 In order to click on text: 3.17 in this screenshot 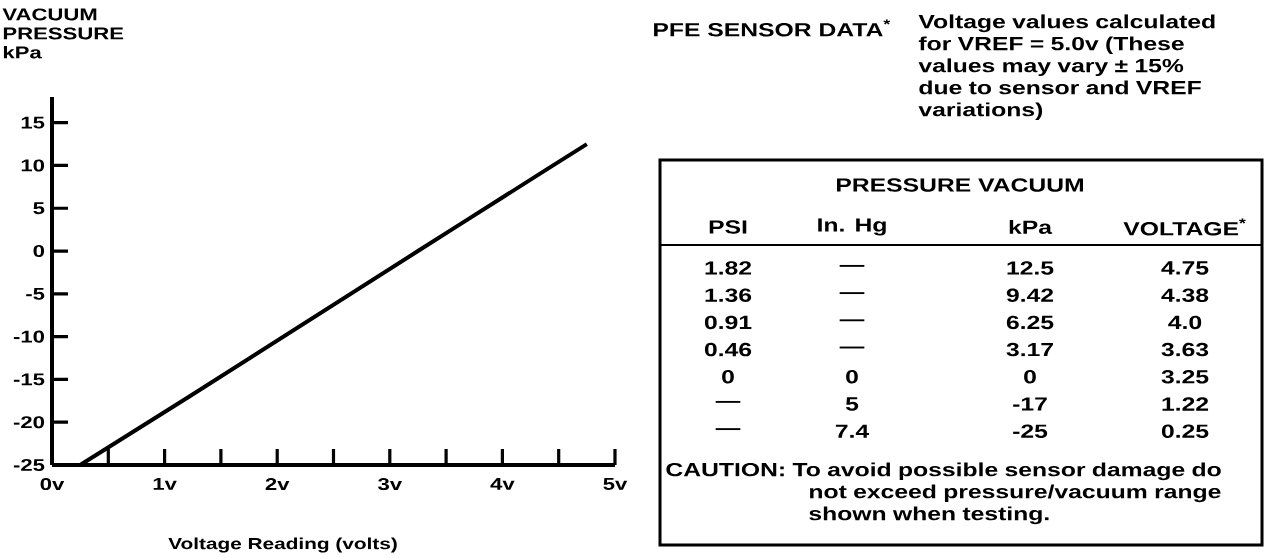, I will do `click(1029, 349)`.